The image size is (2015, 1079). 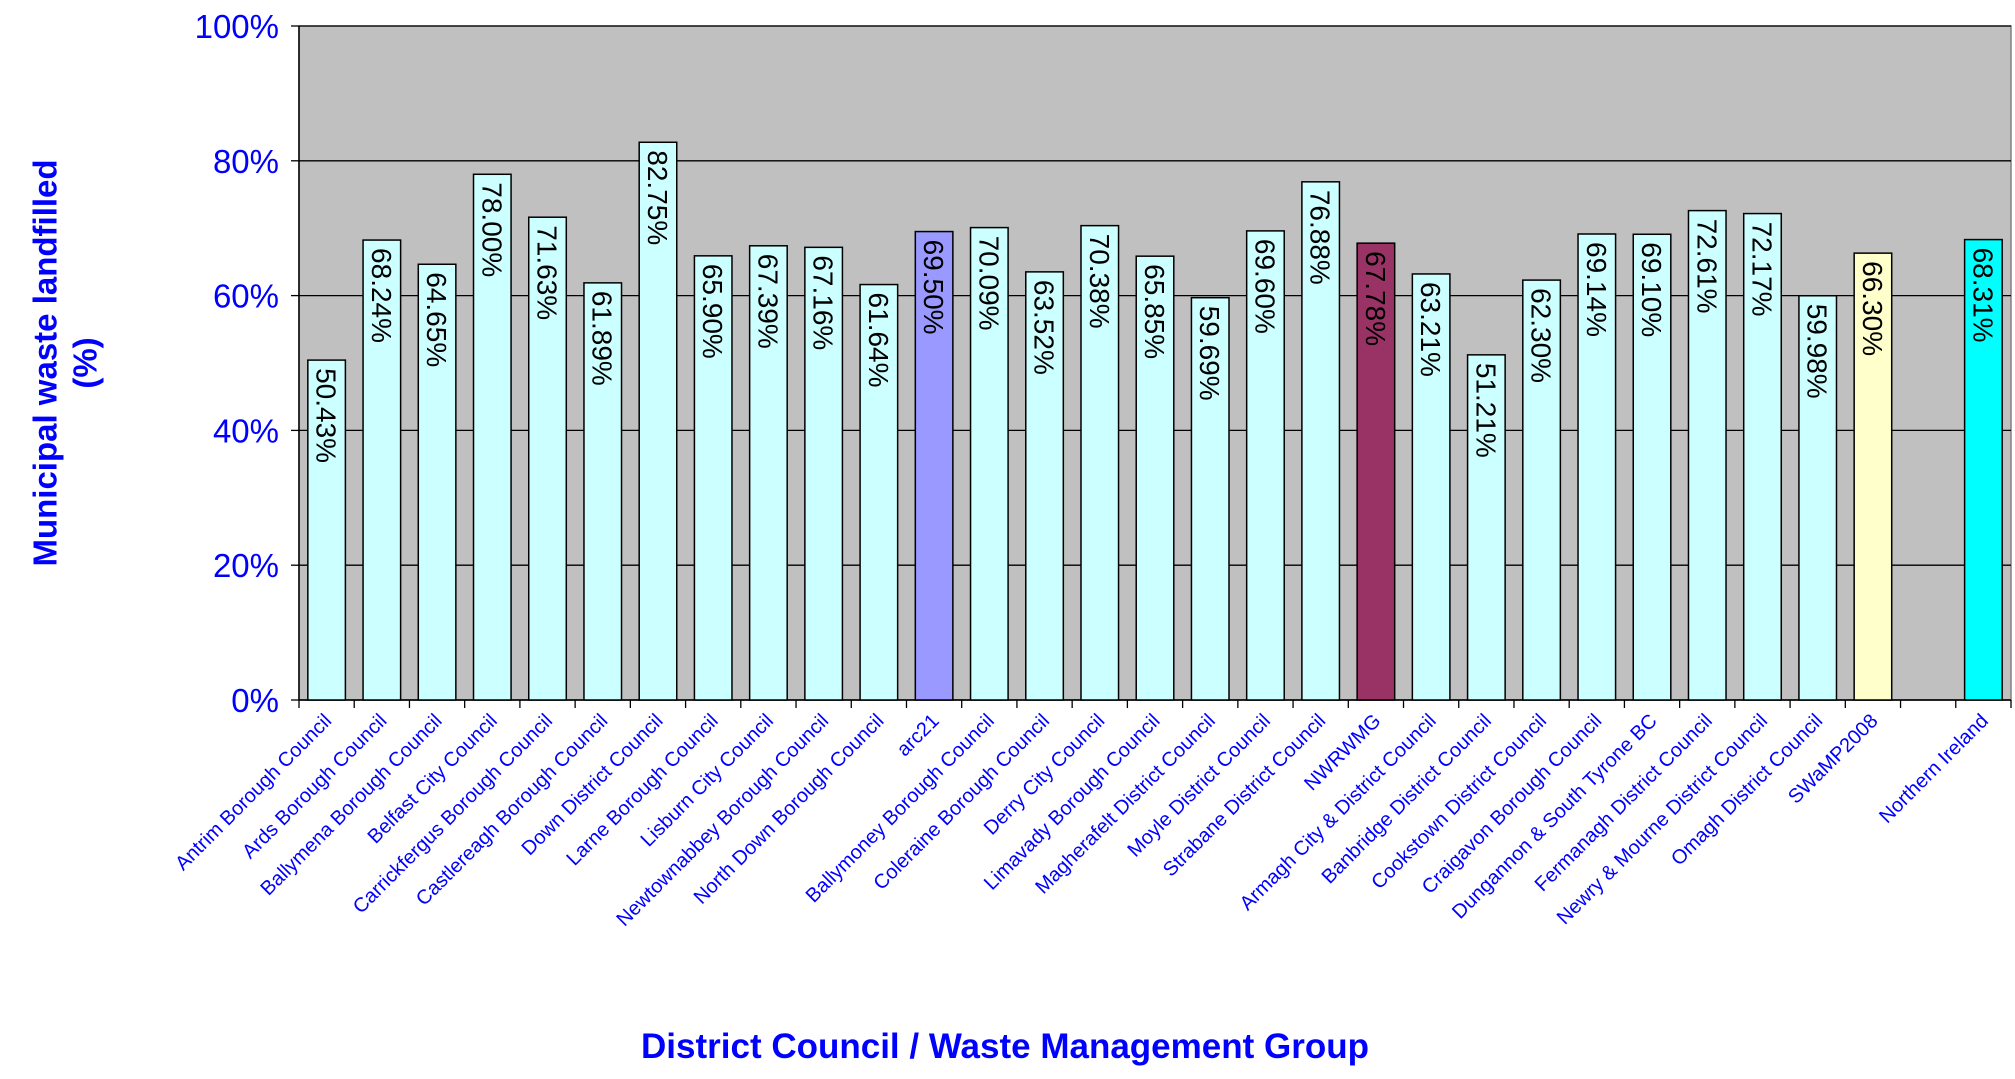 I want to click on data-label: 65.85%, so click(x=1154, y=311).